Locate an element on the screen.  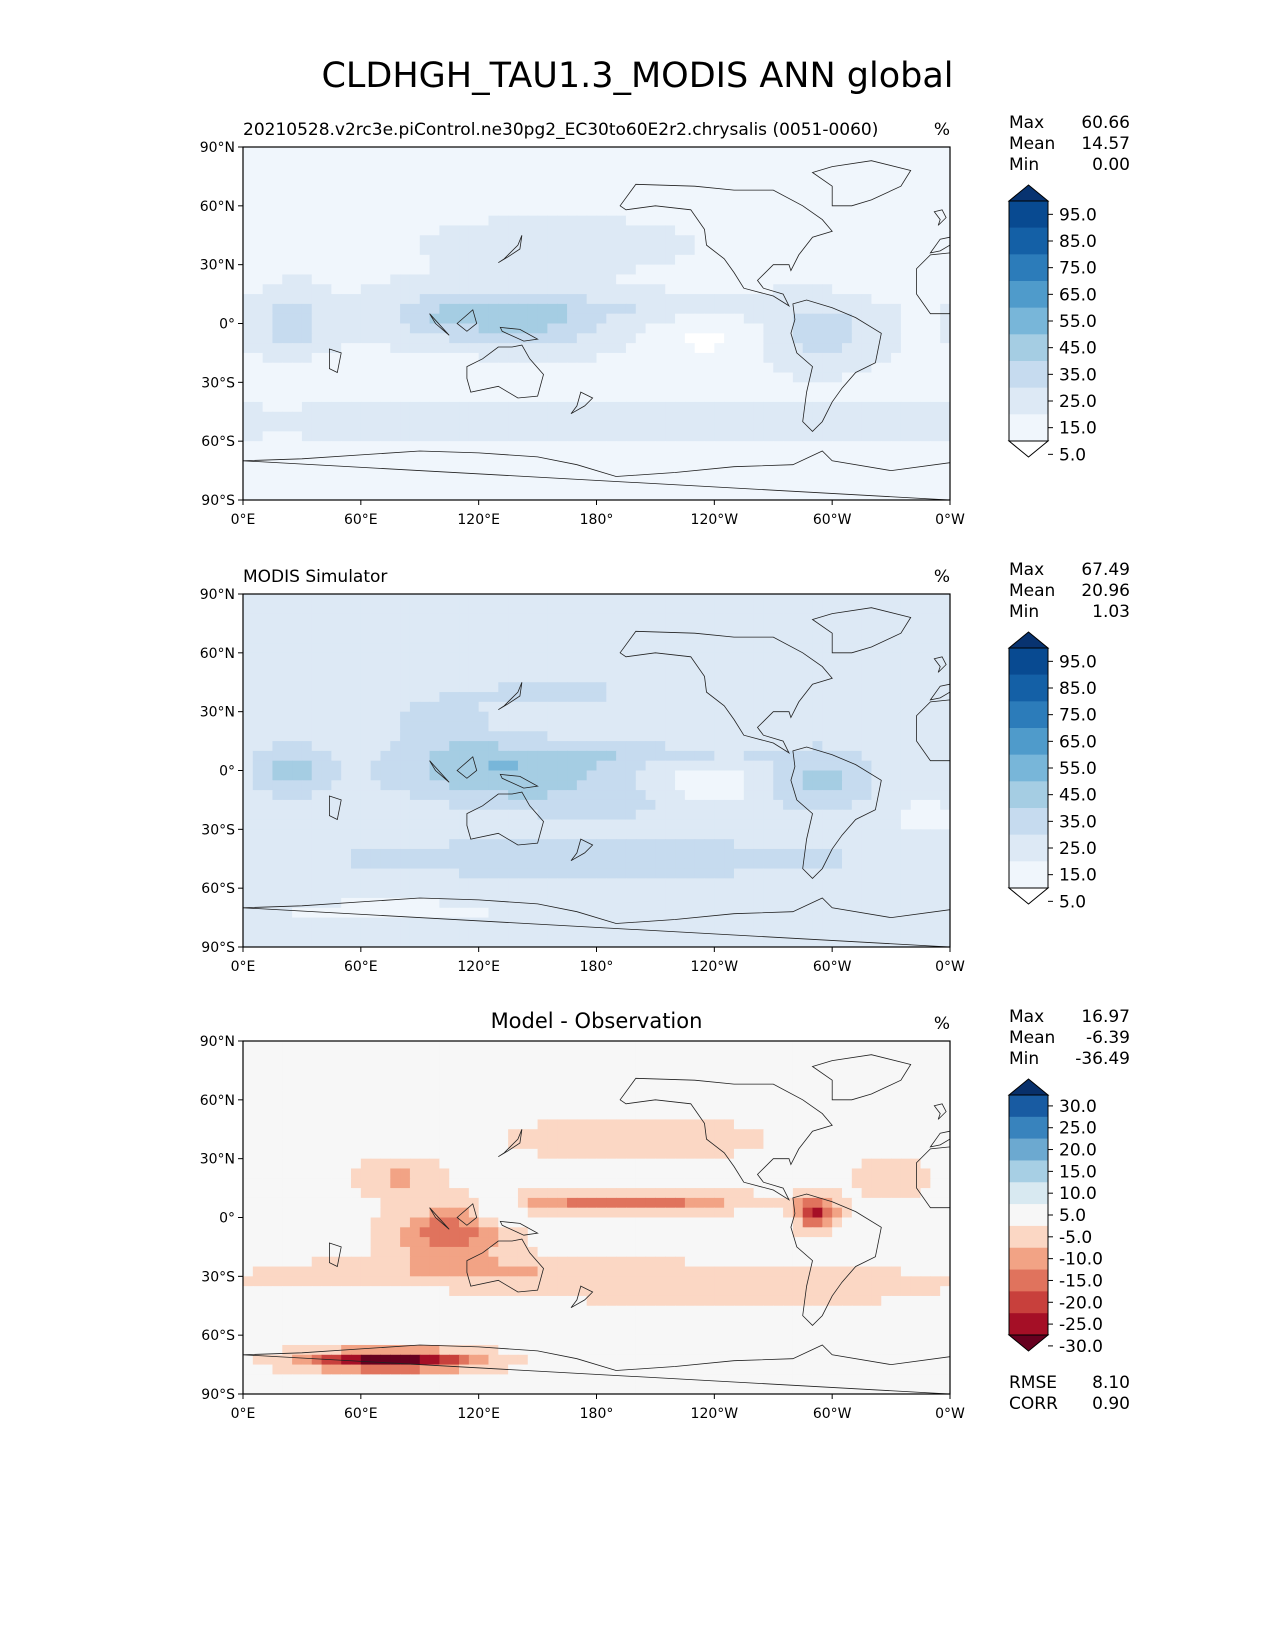
lon-tick-label: 0°E is located at coordinates (243, 520).